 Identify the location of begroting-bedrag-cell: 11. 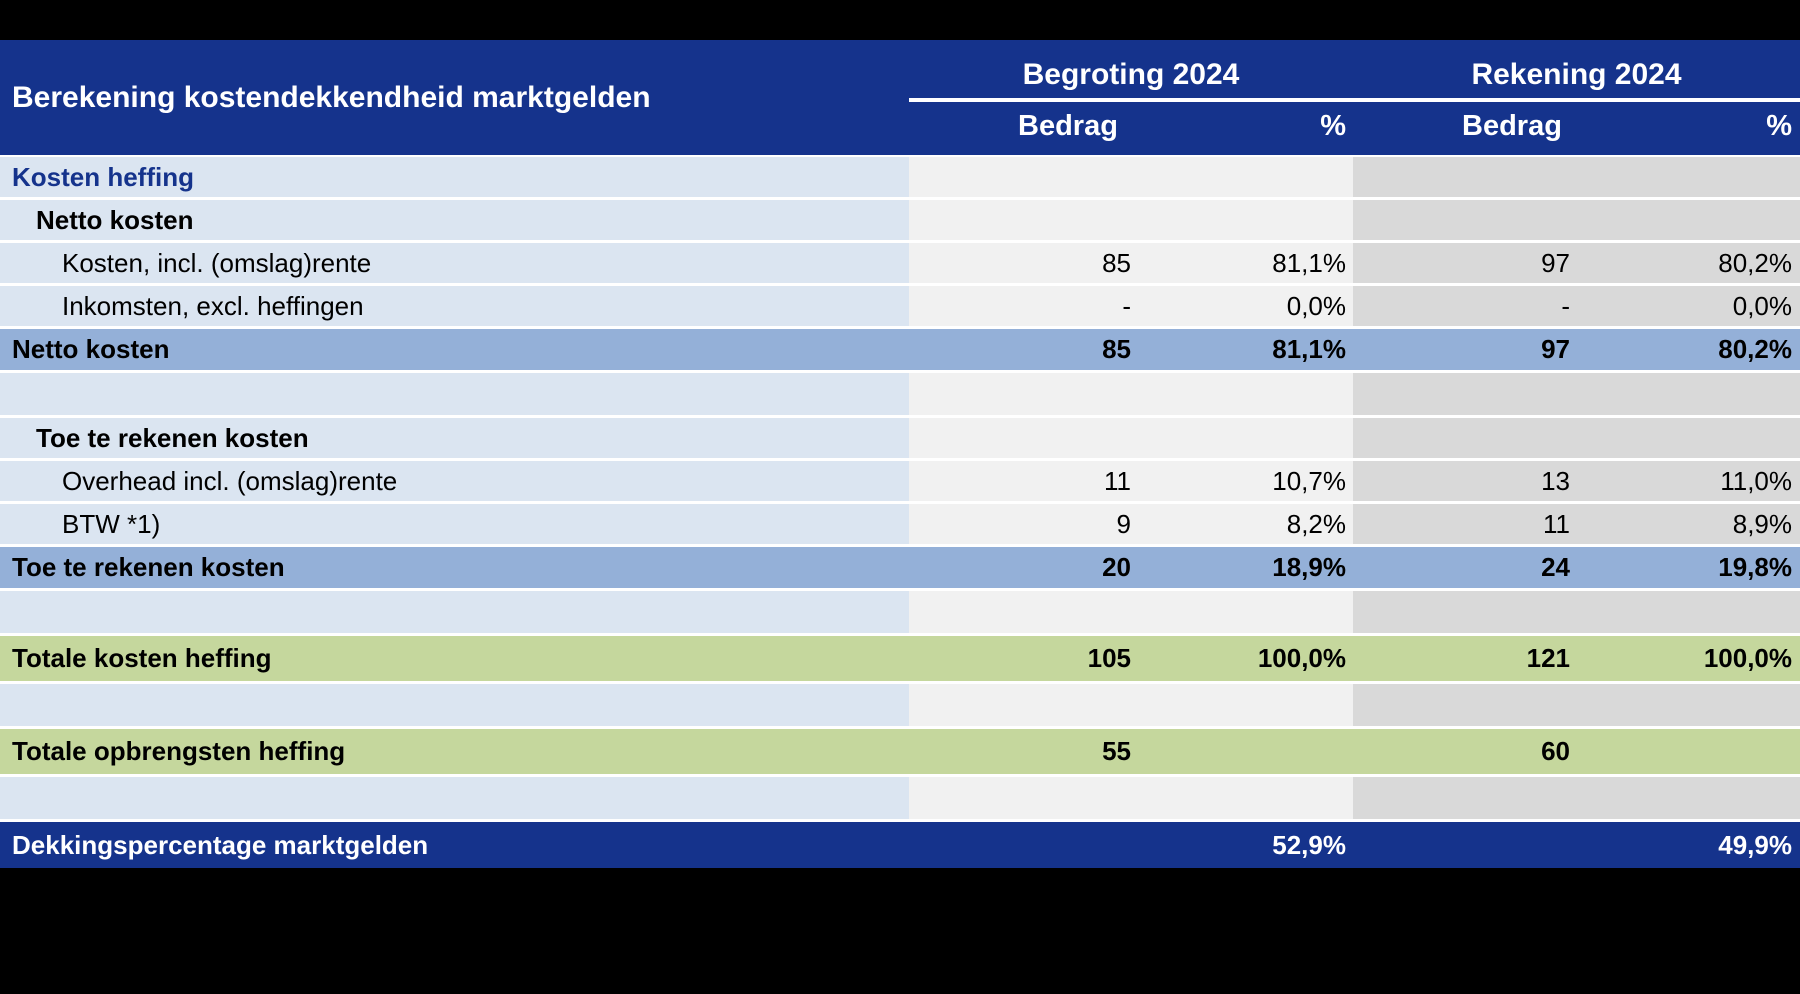
(1025, 481).